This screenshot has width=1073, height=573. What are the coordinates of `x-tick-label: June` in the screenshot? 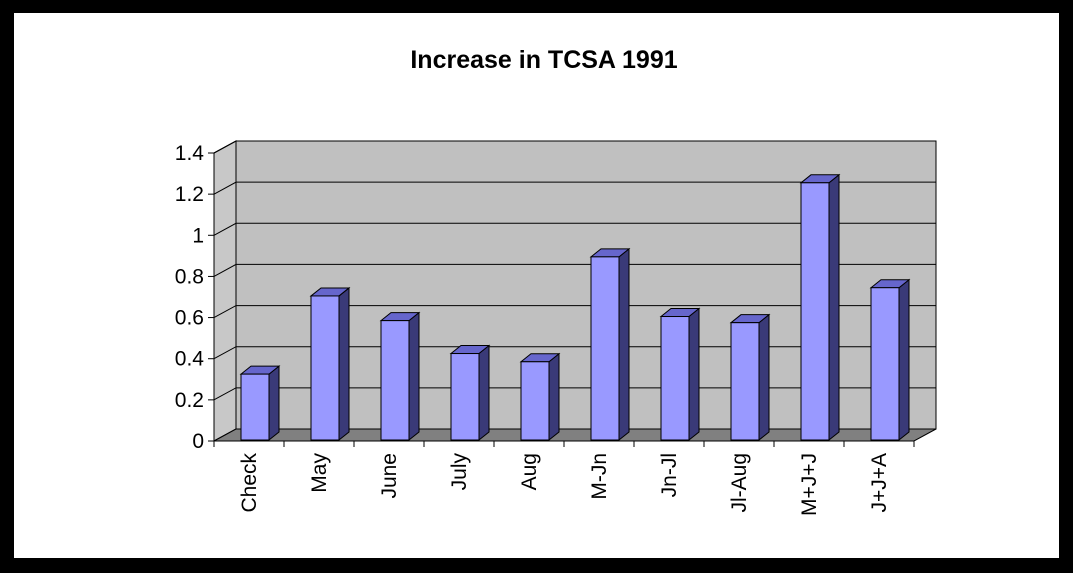 It's located at (389, 476).